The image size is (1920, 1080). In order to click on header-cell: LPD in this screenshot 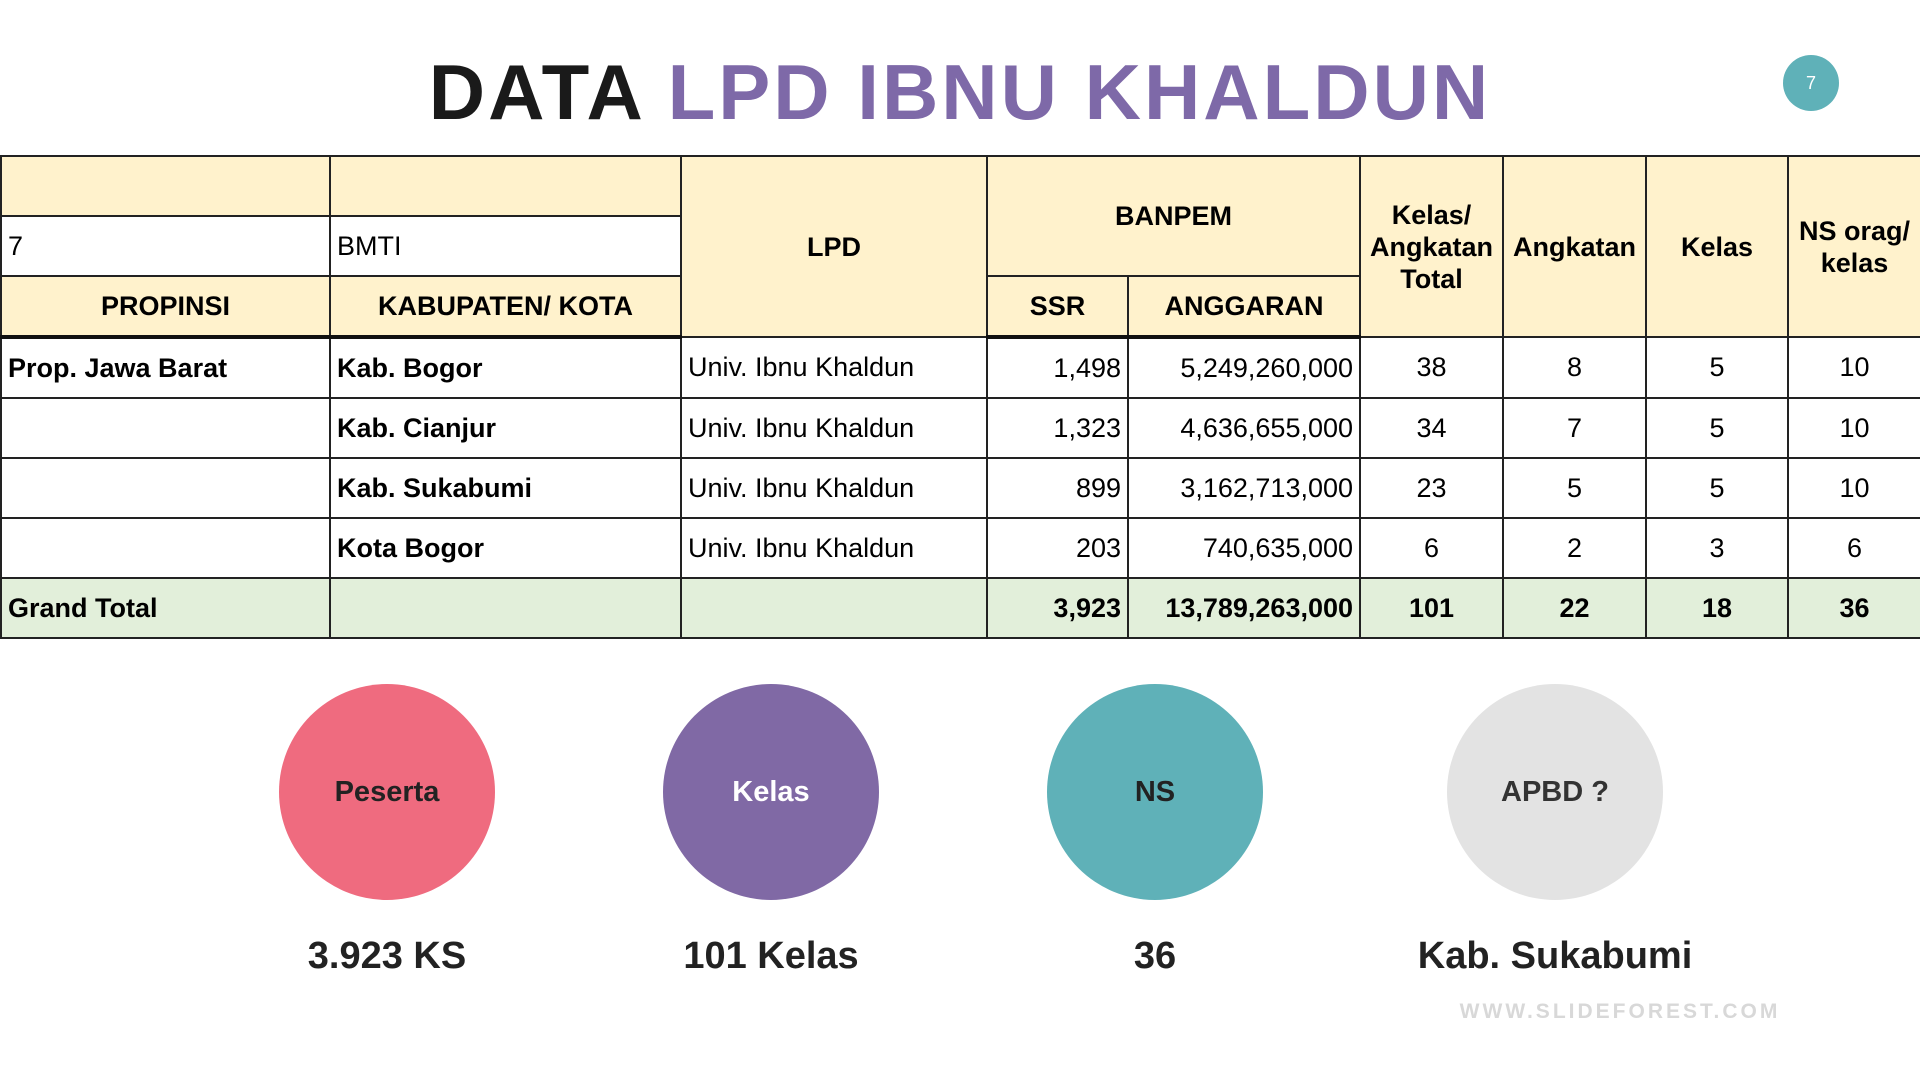, I will do `click(834, 246)`.